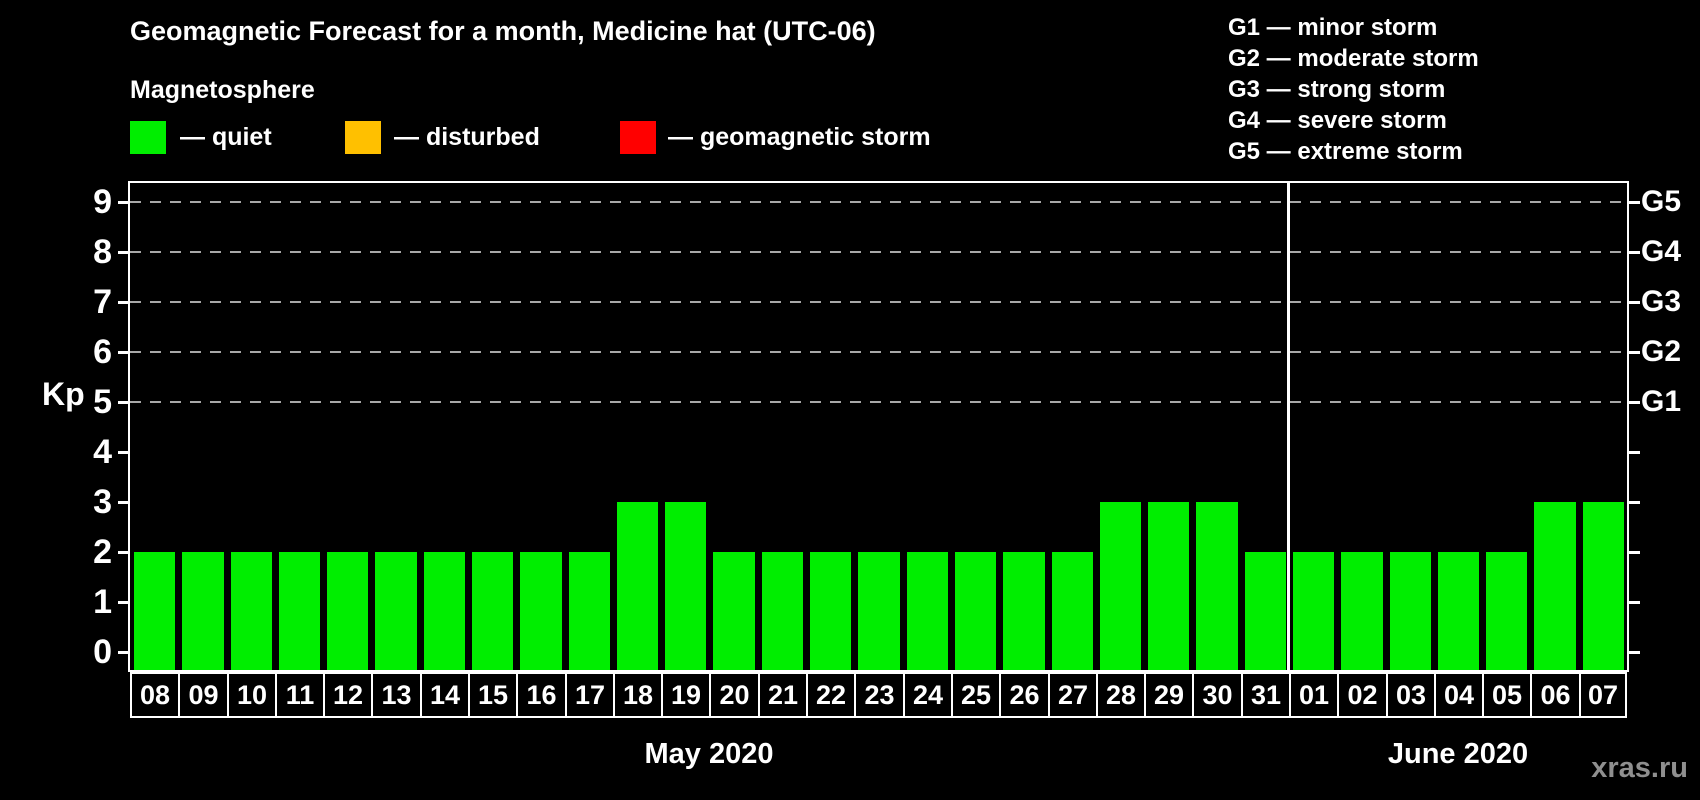  Describe the element at coordinates (251, 695) in the screenshot. I see `day-cell-10: 10` at that location.